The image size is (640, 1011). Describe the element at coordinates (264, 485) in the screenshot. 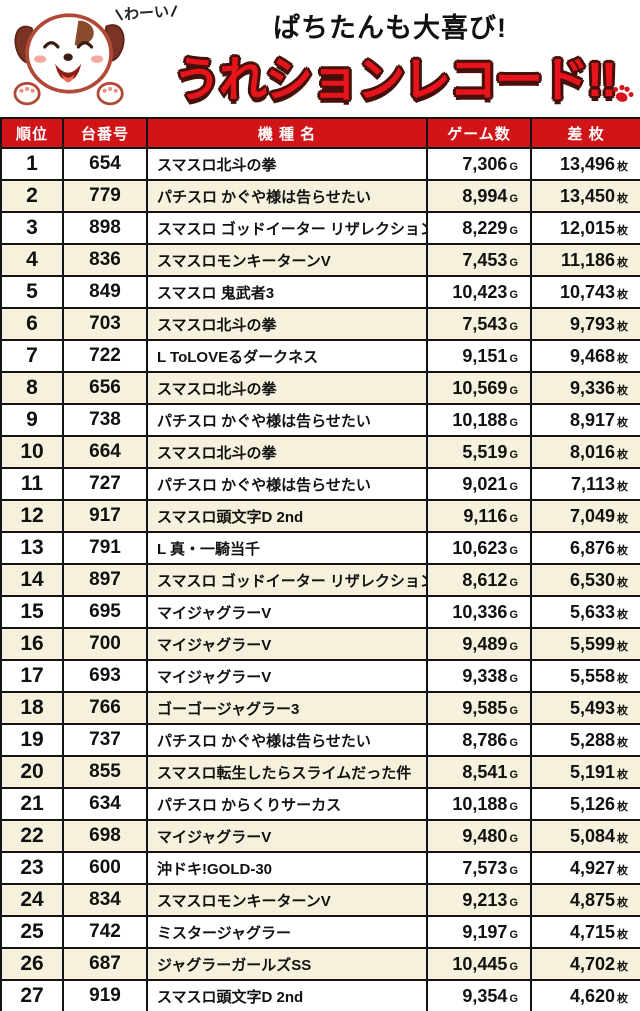

I see `model-name-value: パチスロ かぐや様は告らせたい` at that location.